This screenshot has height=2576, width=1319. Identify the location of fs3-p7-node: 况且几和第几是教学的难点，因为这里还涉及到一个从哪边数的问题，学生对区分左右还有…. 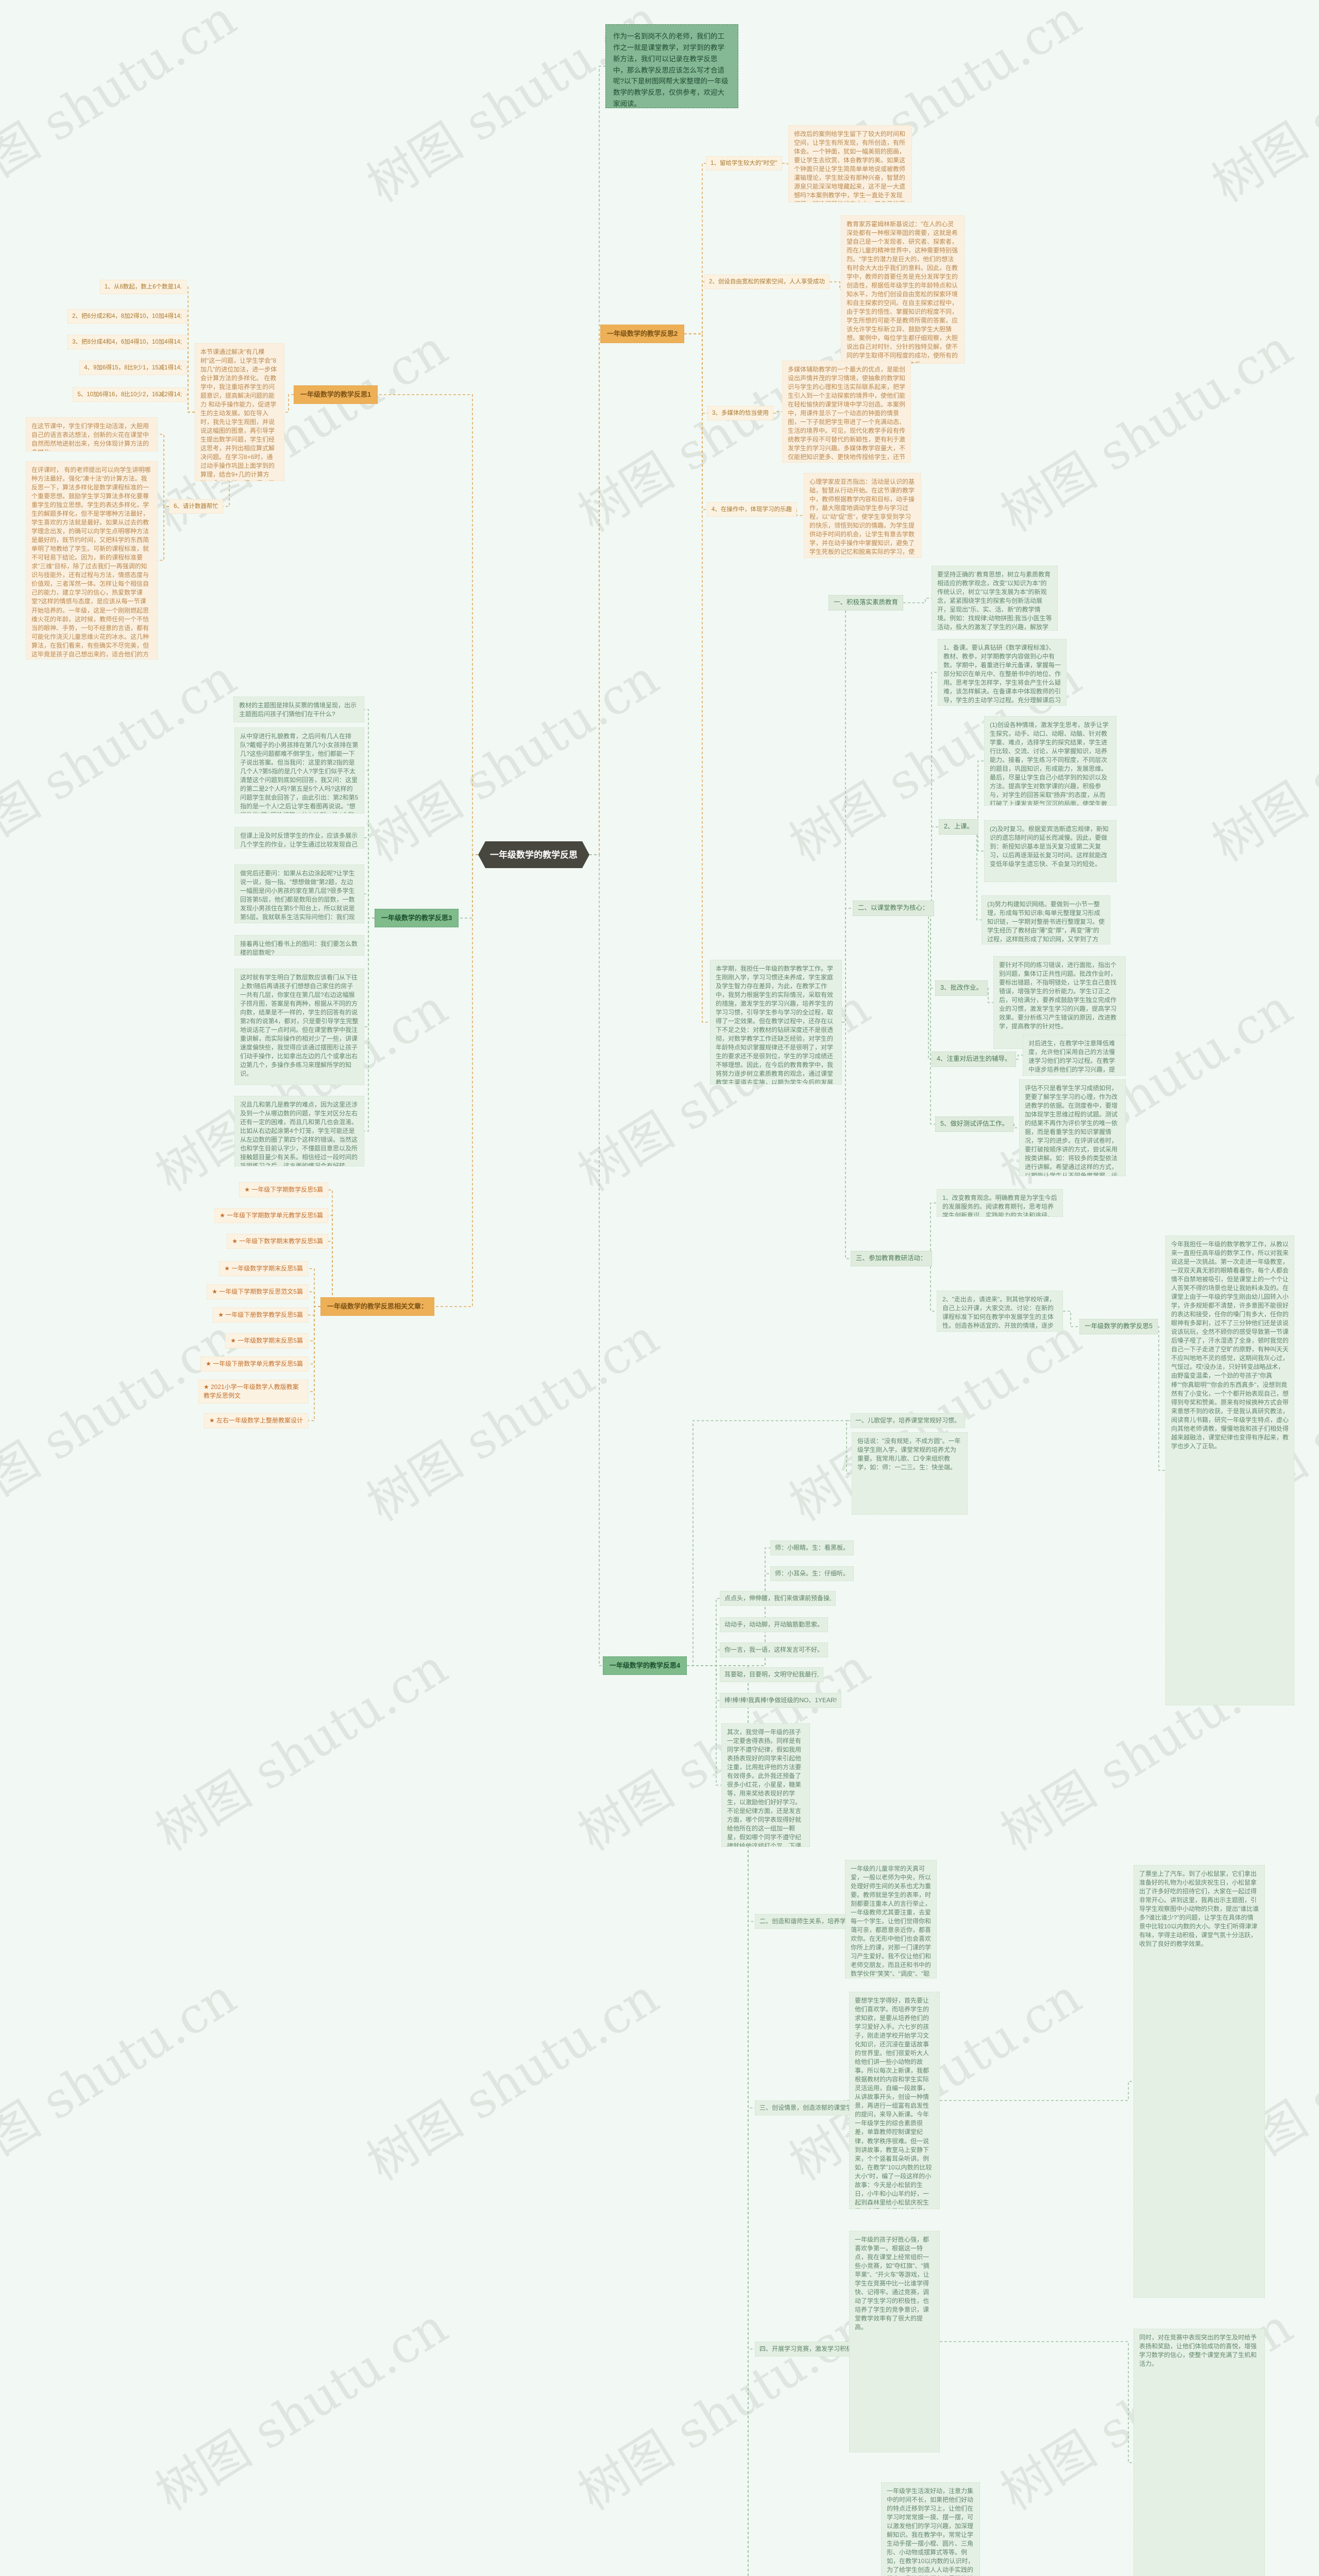
(299, 1131).